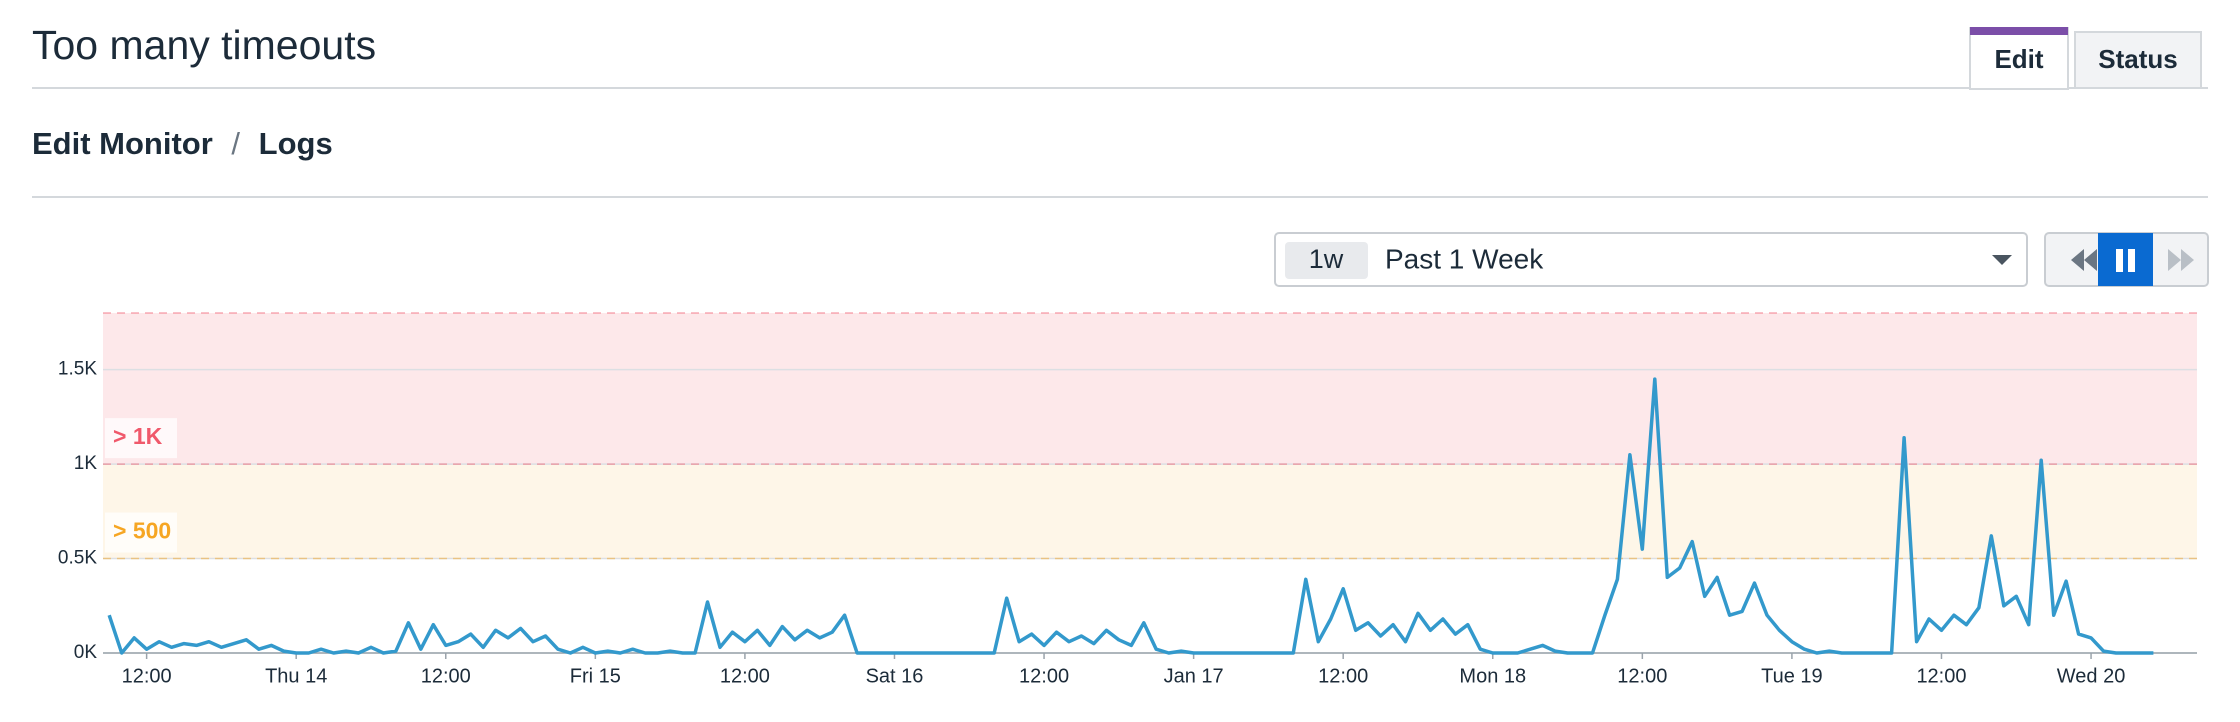  I want to click on y-tick-label: 0.5K, so click(77, 558).